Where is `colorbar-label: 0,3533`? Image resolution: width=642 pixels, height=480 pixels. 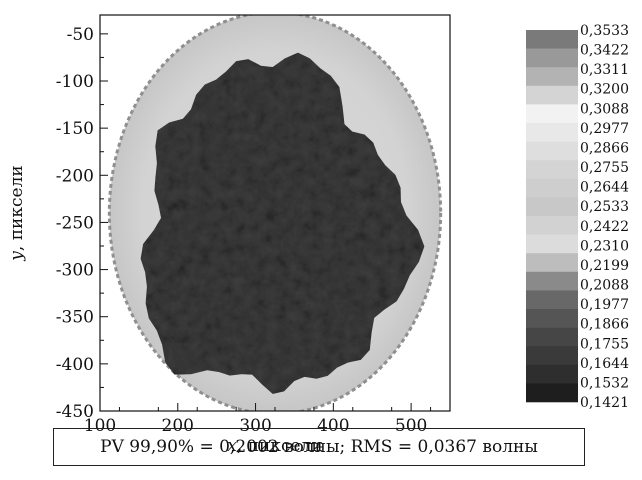 colorbar-label: 0,3533 is located at coordinates (604, 31).